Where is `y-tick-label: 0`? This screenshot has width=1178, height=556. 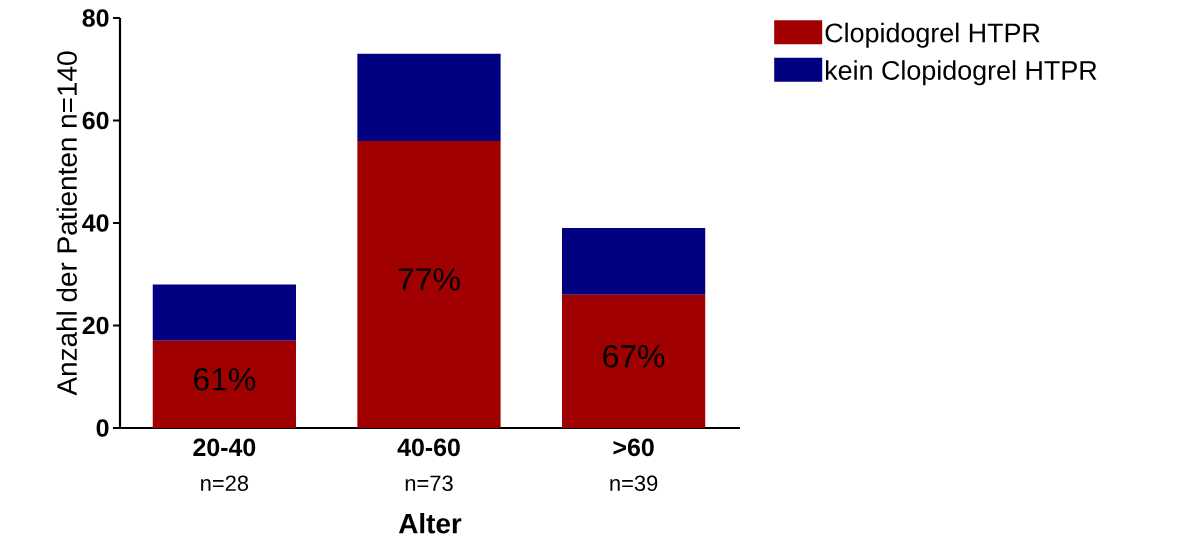 y-tick-label: 0 is located at coordinates (102, 428).